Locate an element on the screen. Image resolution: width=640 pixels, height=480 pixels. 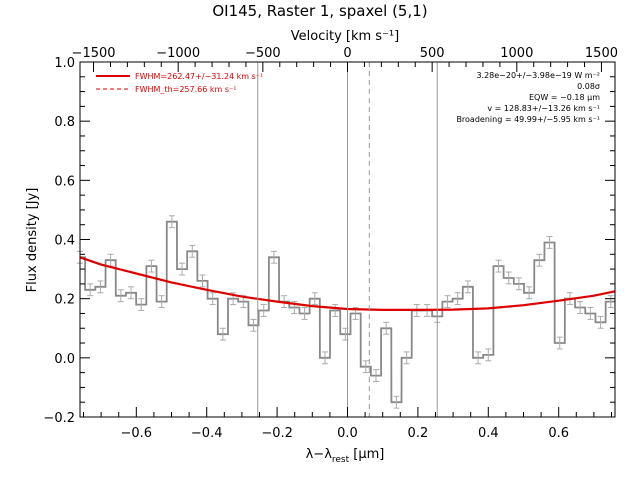
y-axis-label: Flux density [Jy] is located at coordinates (32, 240).